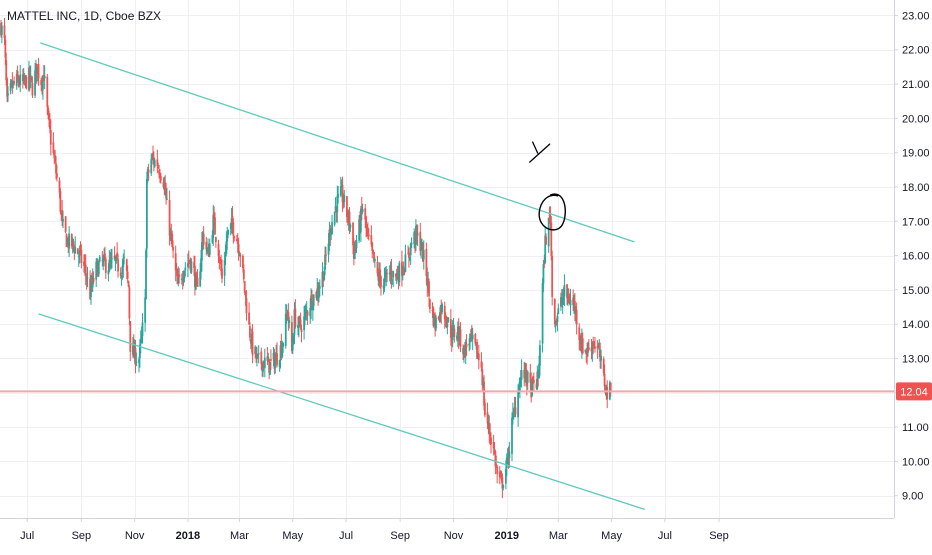 The image size is (932, 555). Describe the element at coordinates (916, 16) in the screenshot. I see `price-axis-tick-label: 23.00` at that location.